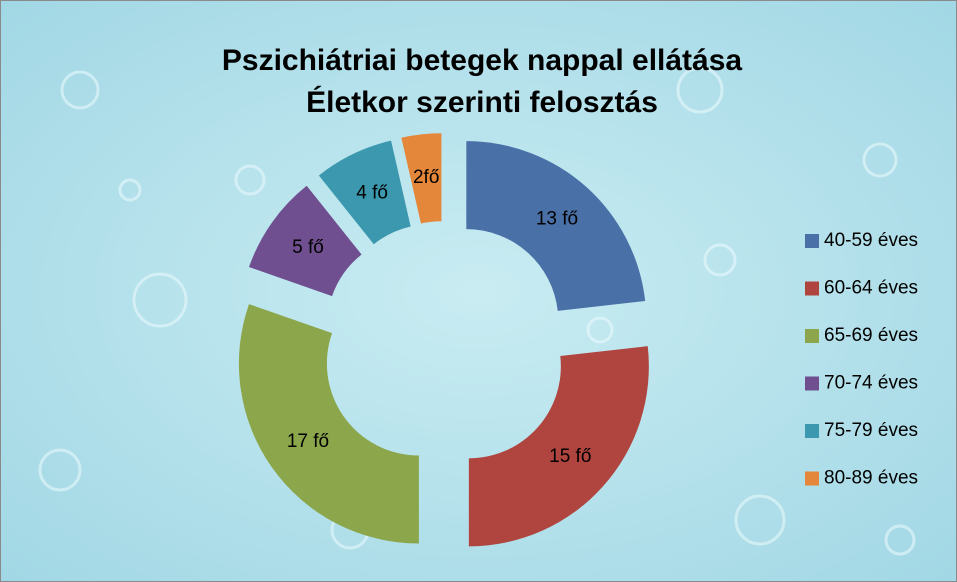 Image resolution: width=957 pixels, height=582 pixels. I want to click on data-label: 2fő, so click(426, 177).